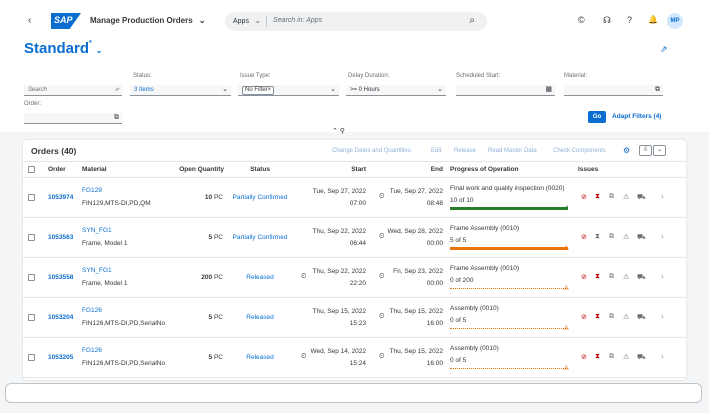 This screenshot has height=413, width=709. Describe the element at coordinates (260, 169) in the screenshot. I see `column-header-status: Status` at that location.